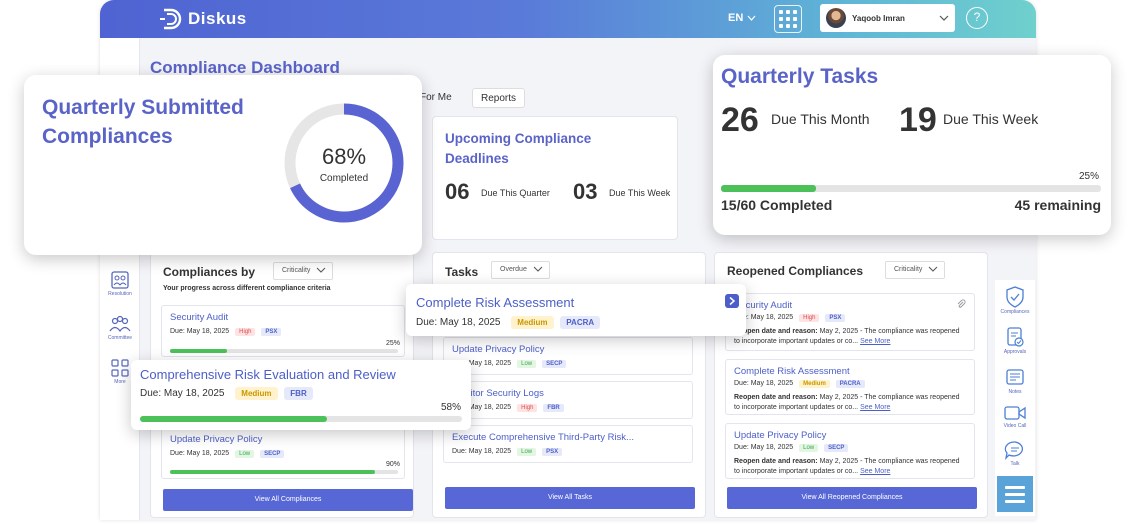  What do you see at coordinates (1015, 300) in the screenshot?
I see `sidebar-item-compliances: Compliances` at bounding box center [1015, 300].